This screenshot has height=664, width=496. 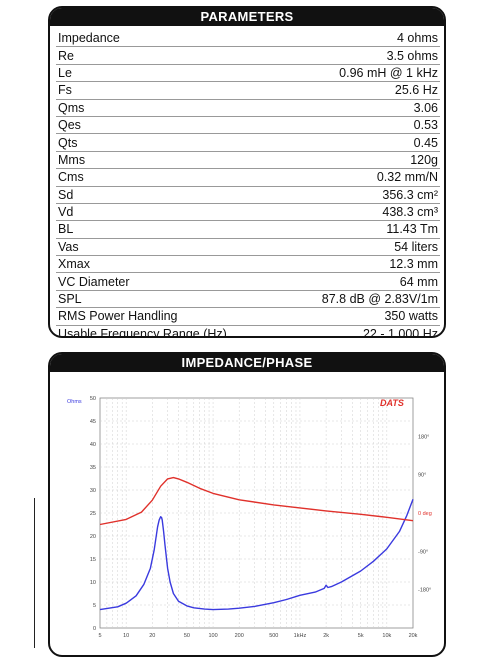 What do you see at coordinates (169, 177) in the screenshot?
I see `parameter-label: Cms` at bounding box center [169, 177].